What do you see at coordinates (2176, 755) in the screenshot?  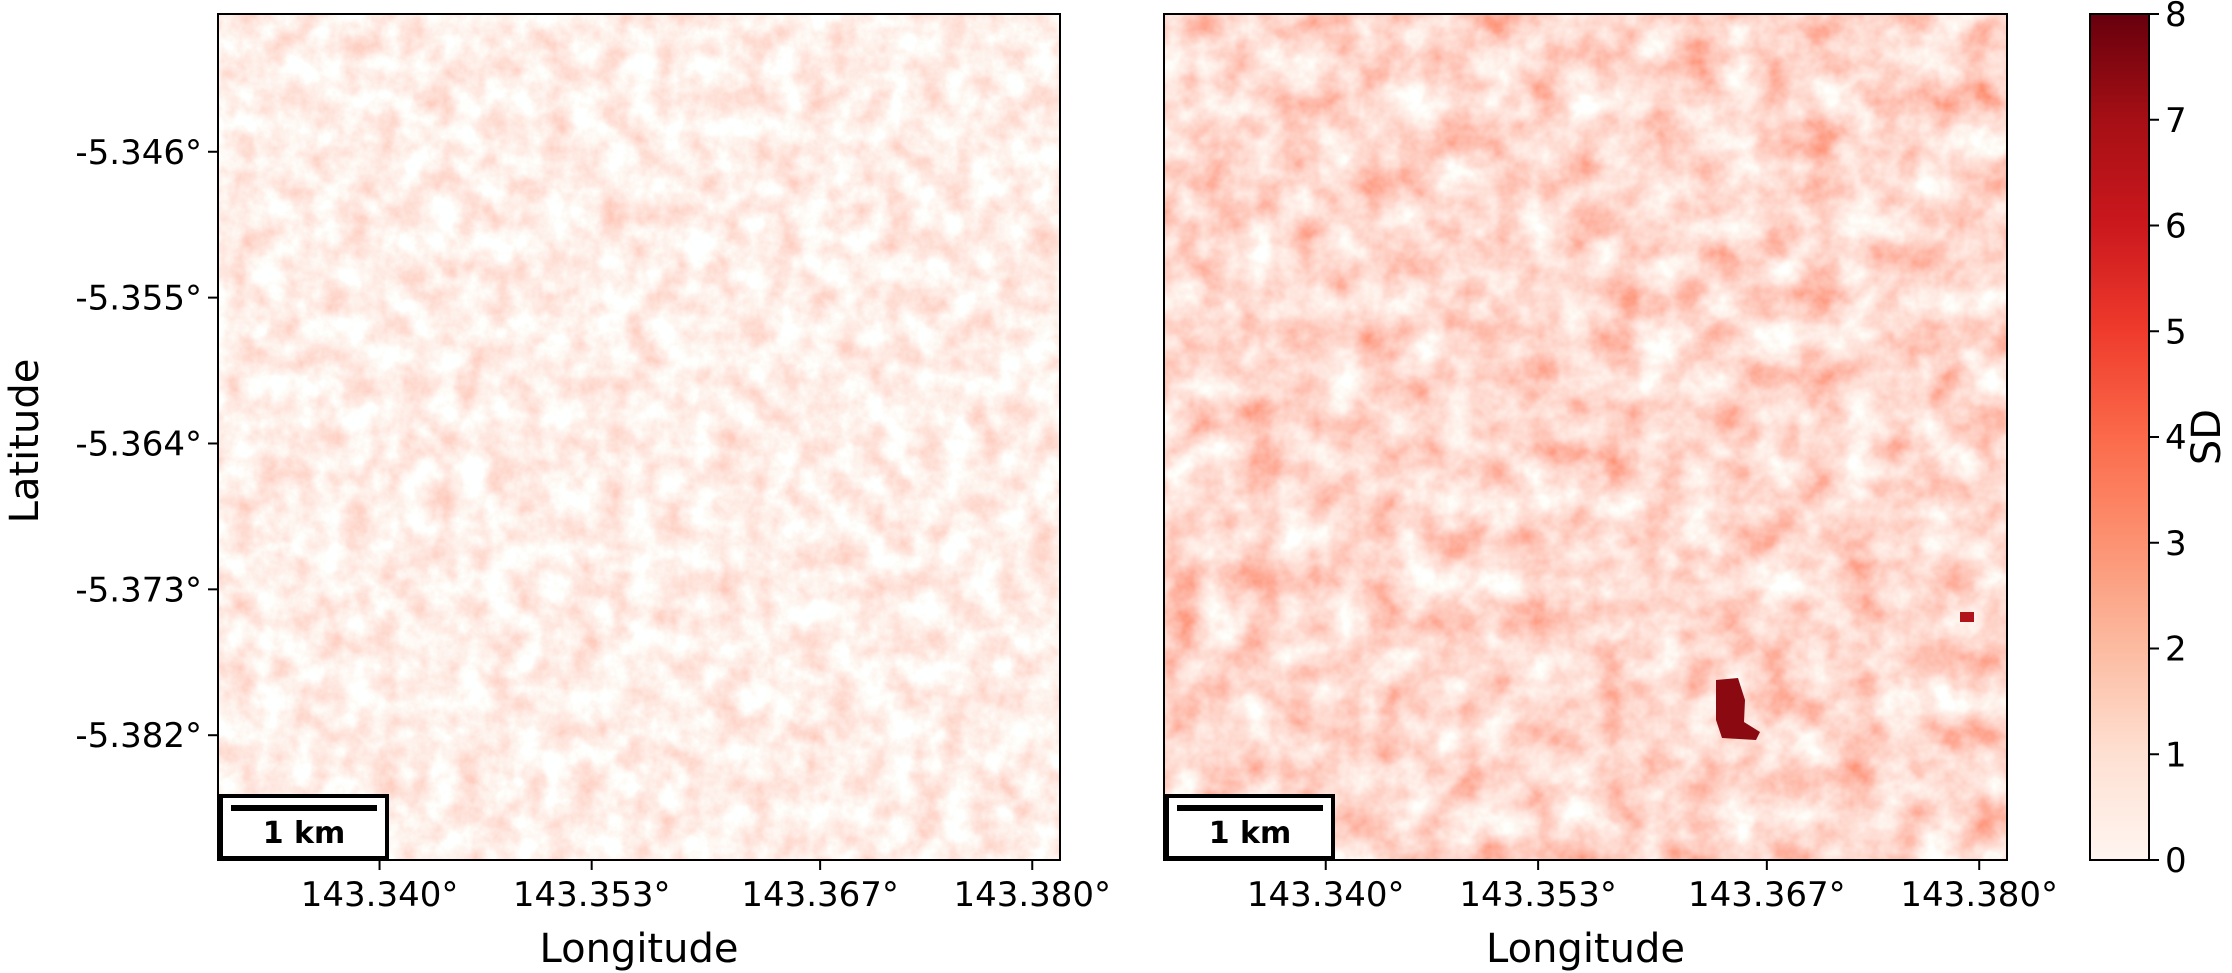 I see `colorbar-tick-label: 1` at bounding box center [2176, 755].